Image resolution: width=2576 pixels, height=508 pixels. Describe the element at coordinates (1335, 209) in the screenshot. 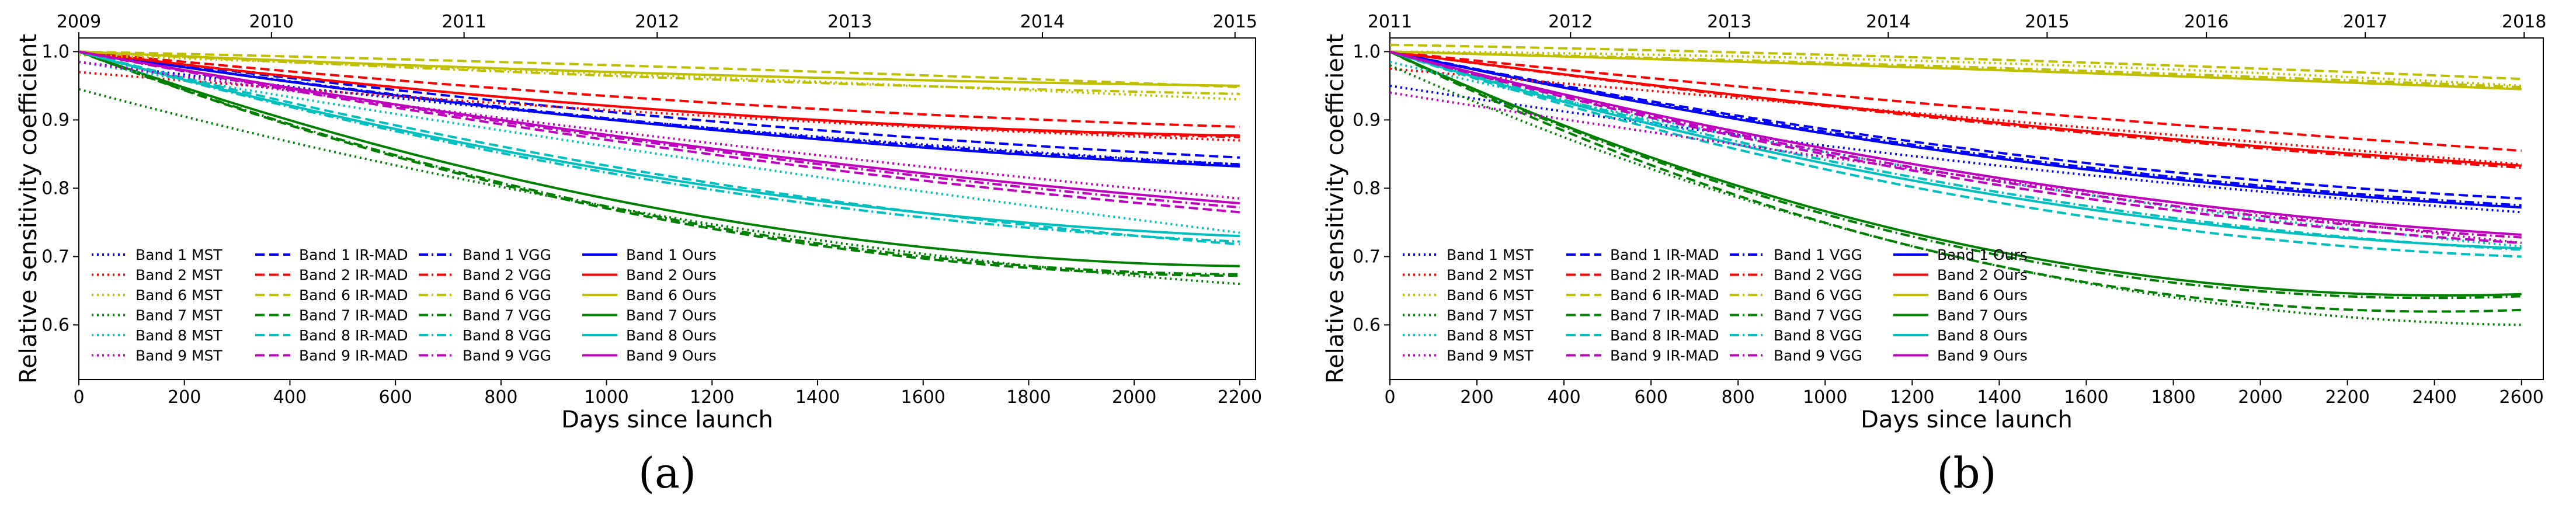

I see `y-axis-label: Relative sensitivity coefficient` at that location.